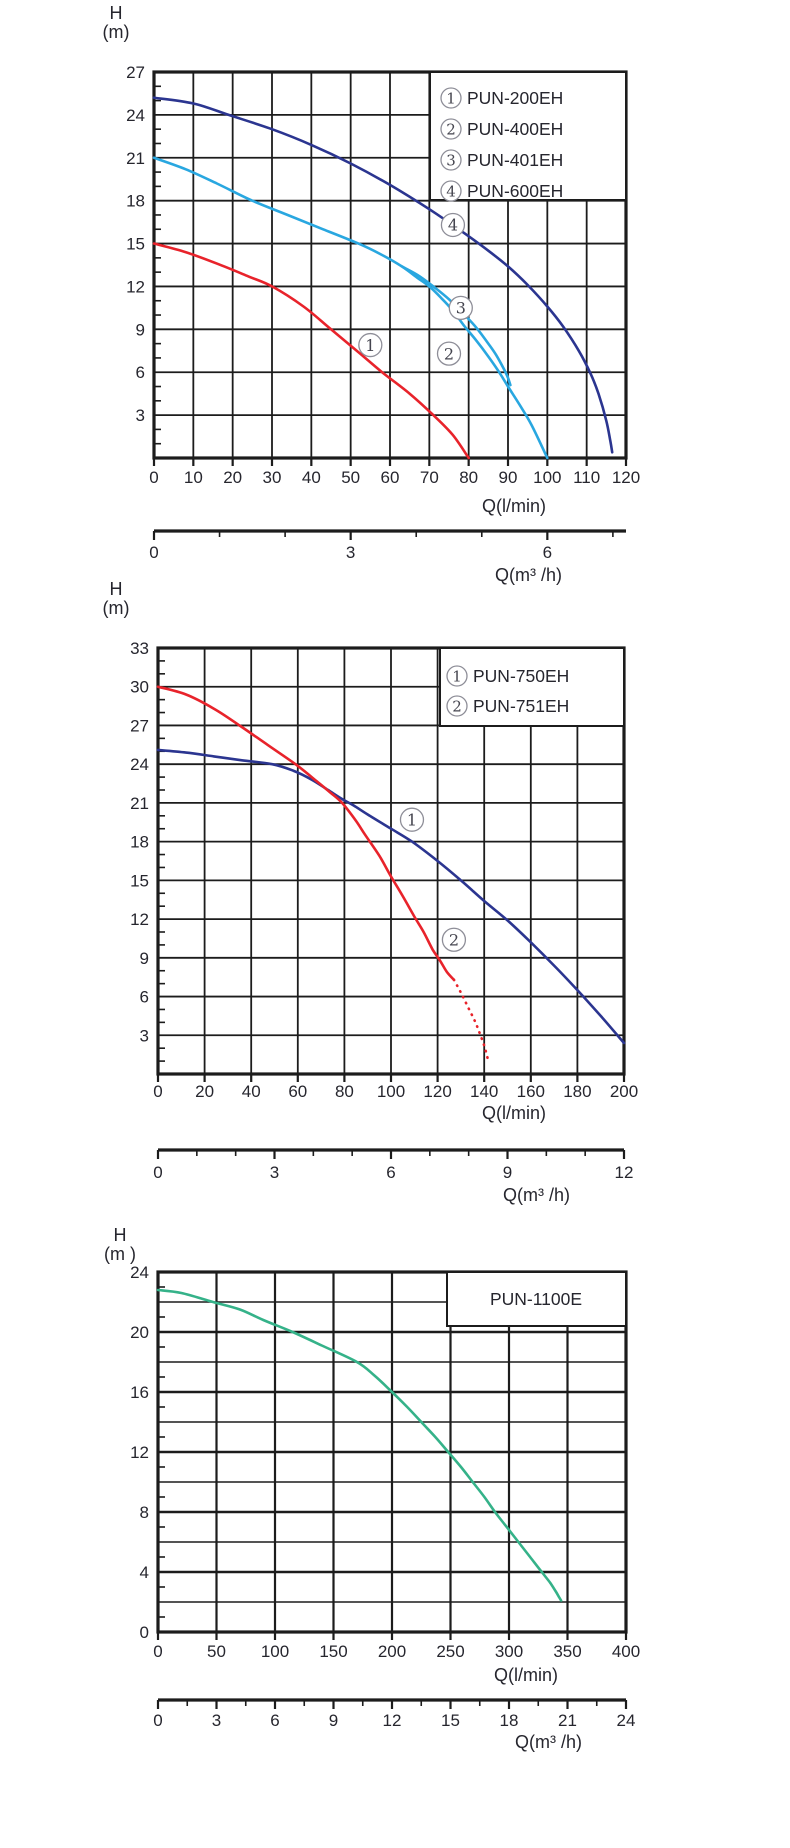 This screenshot has height=1848, width=790. Describe the element at coordinates (216, 1720) in the screenshot. I see `m3h-tick-label: 3` at that location.